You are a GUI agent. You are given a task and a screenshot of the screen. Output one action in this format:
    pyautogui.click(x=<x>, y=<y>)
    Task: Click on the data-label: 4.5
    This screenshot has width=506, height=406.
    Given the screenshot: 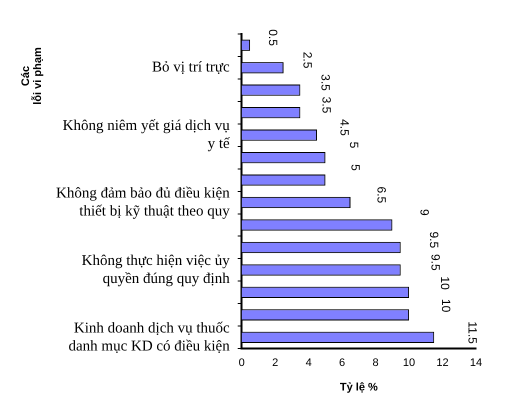 What is the action you would take?
    pyautogui.click(x=345, y=127)
    